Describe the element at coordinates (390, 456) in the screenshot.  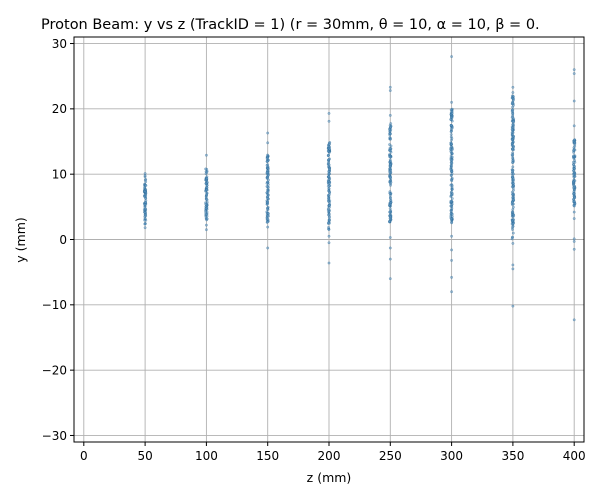
I see `x-tick-label: 250` at that location.